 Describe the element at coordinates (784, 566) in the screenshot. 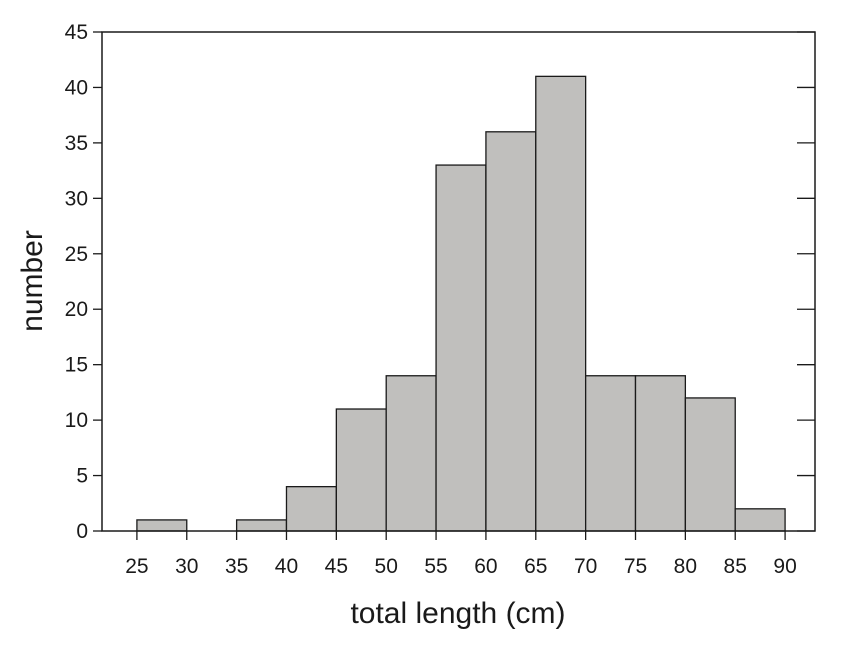

I see `x-tick-label-90: 90` at that location.